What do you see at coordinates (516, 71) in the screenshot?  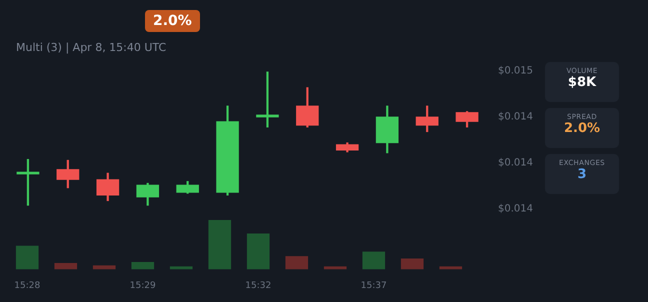 I see `y-tick-label: $0.015` at bounding box center [516, 71].